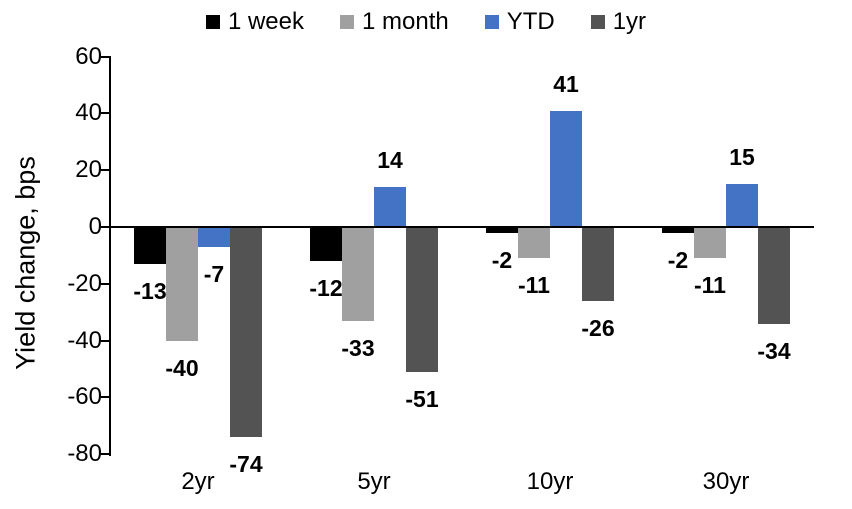 Image resolution: width=852 pixels, height=509 pixels. Describe the element at coordinates (246, 464) in the screenshot. I see `data-label: -74` at that location.